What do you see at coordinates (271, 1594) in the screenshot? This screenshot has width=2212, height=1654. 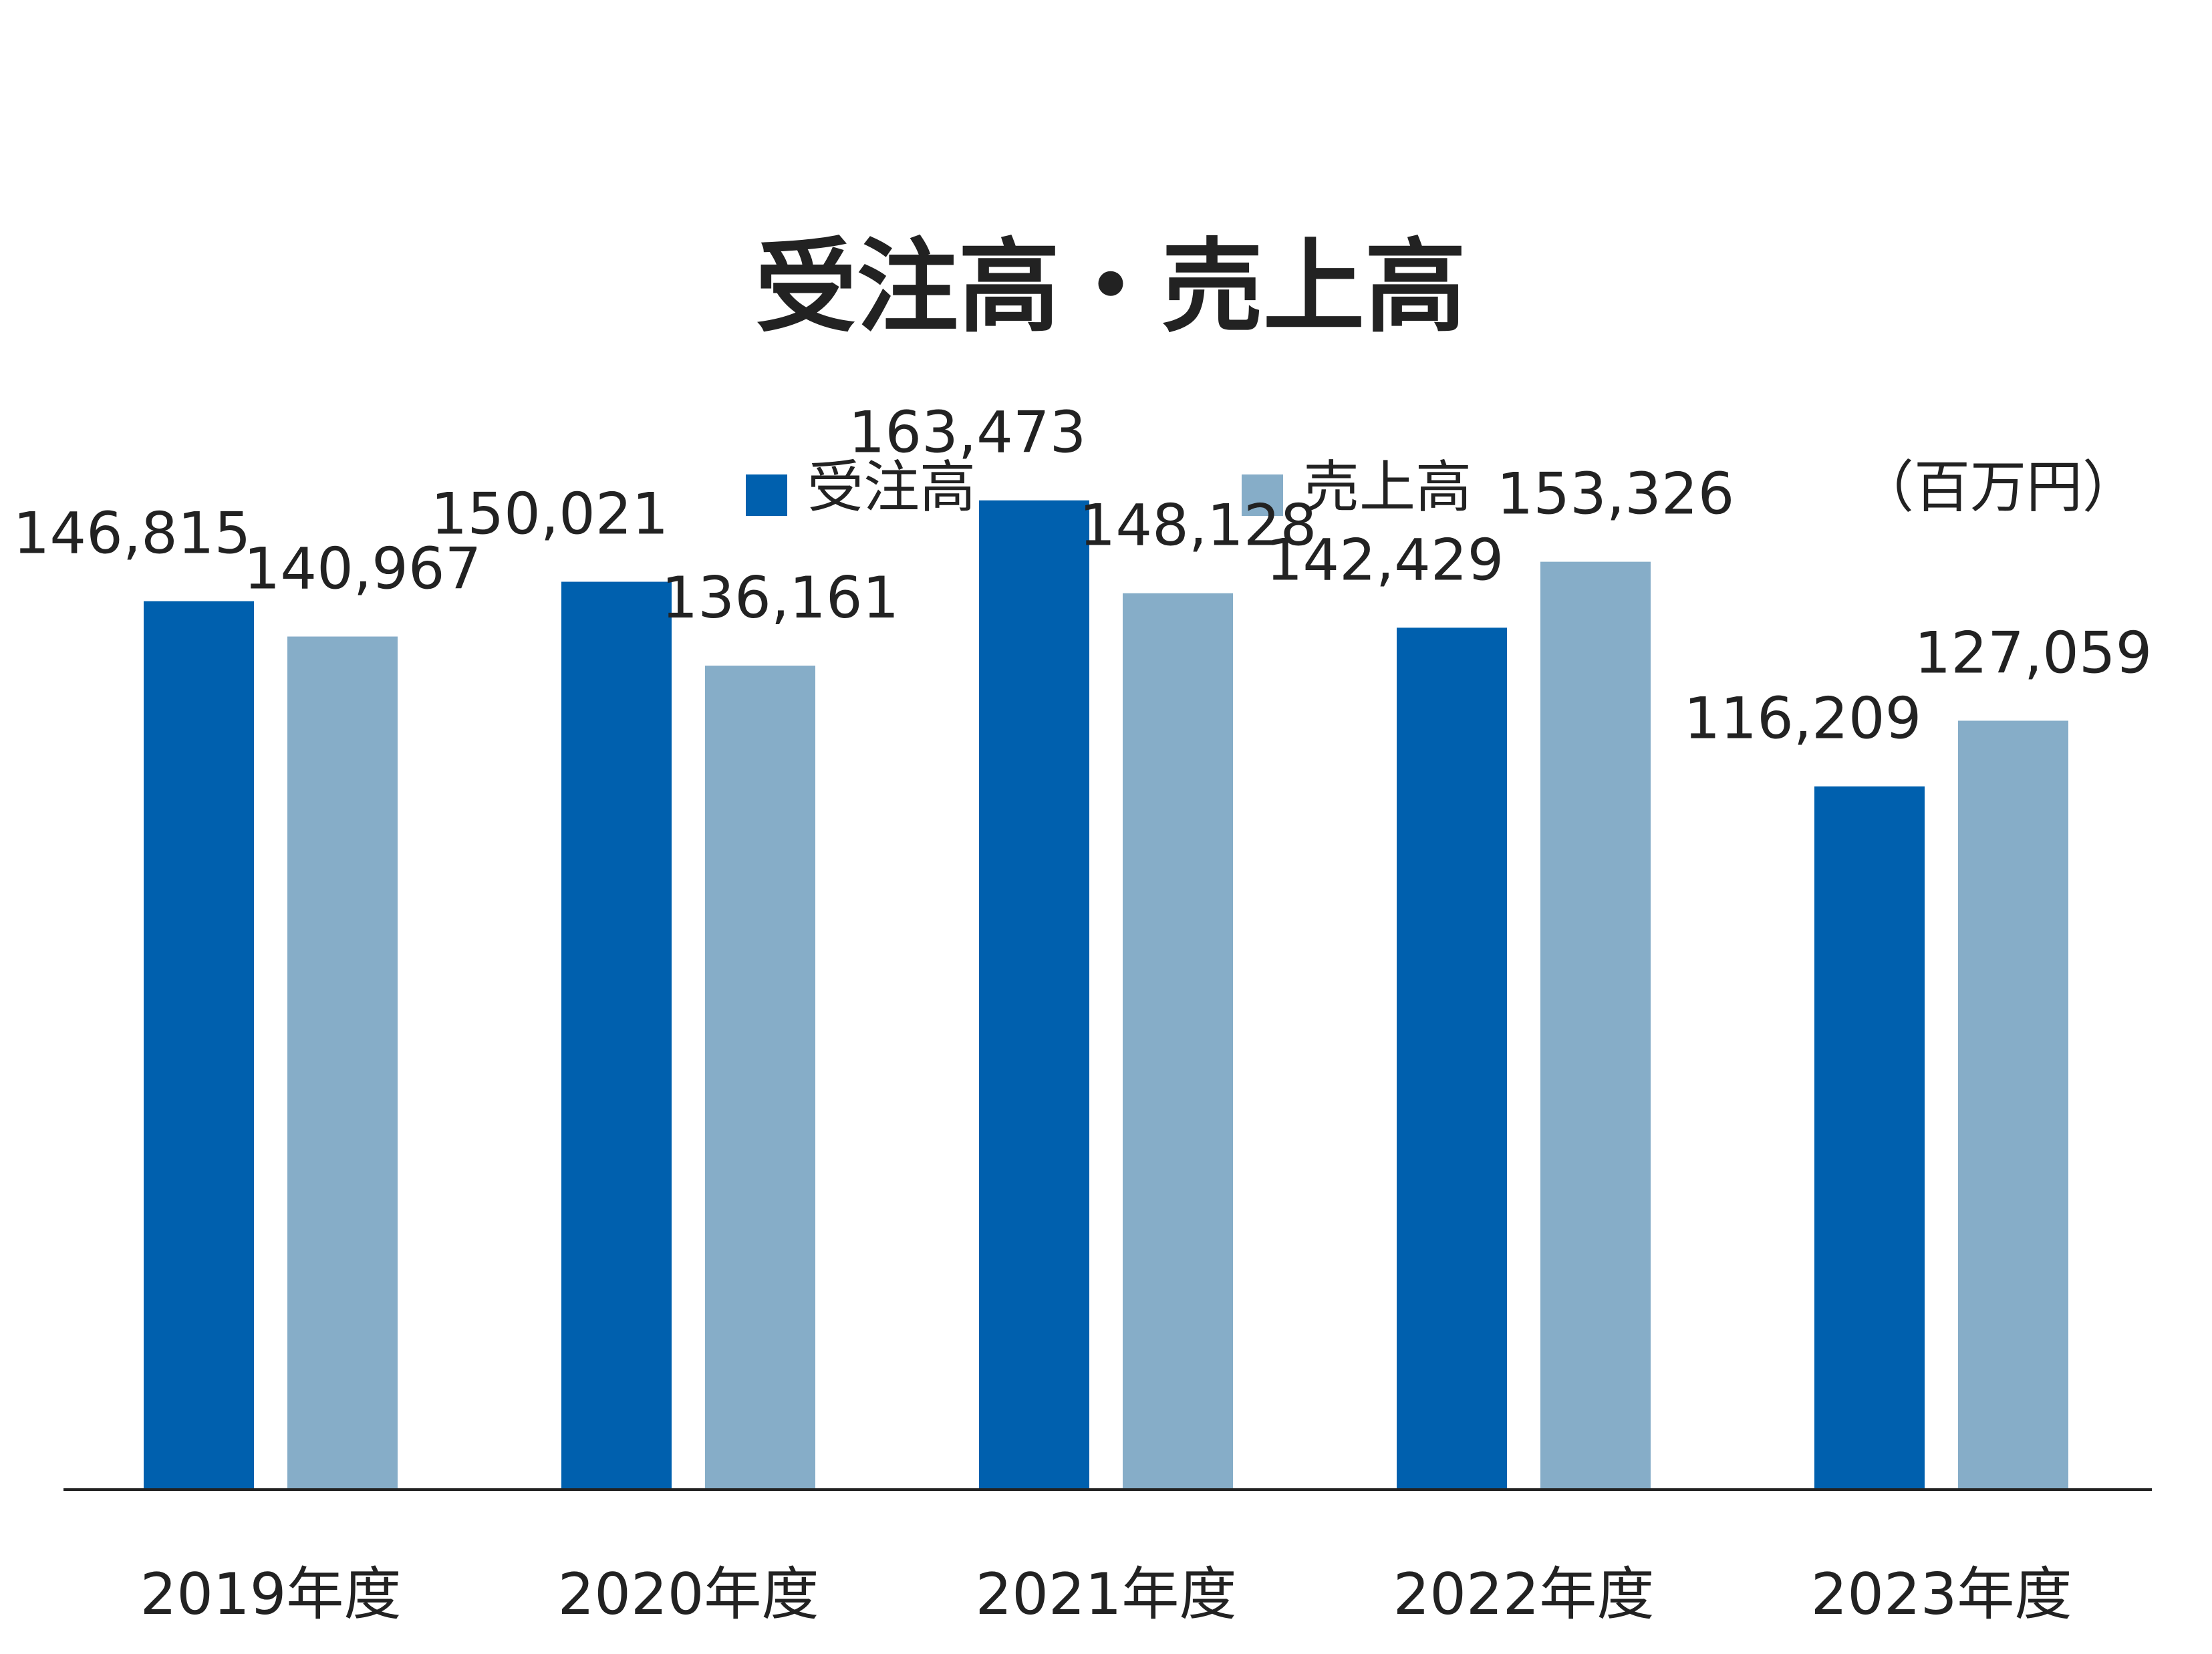 I see `category-label-0: 2019年度` at bounding box center [271, 1594].